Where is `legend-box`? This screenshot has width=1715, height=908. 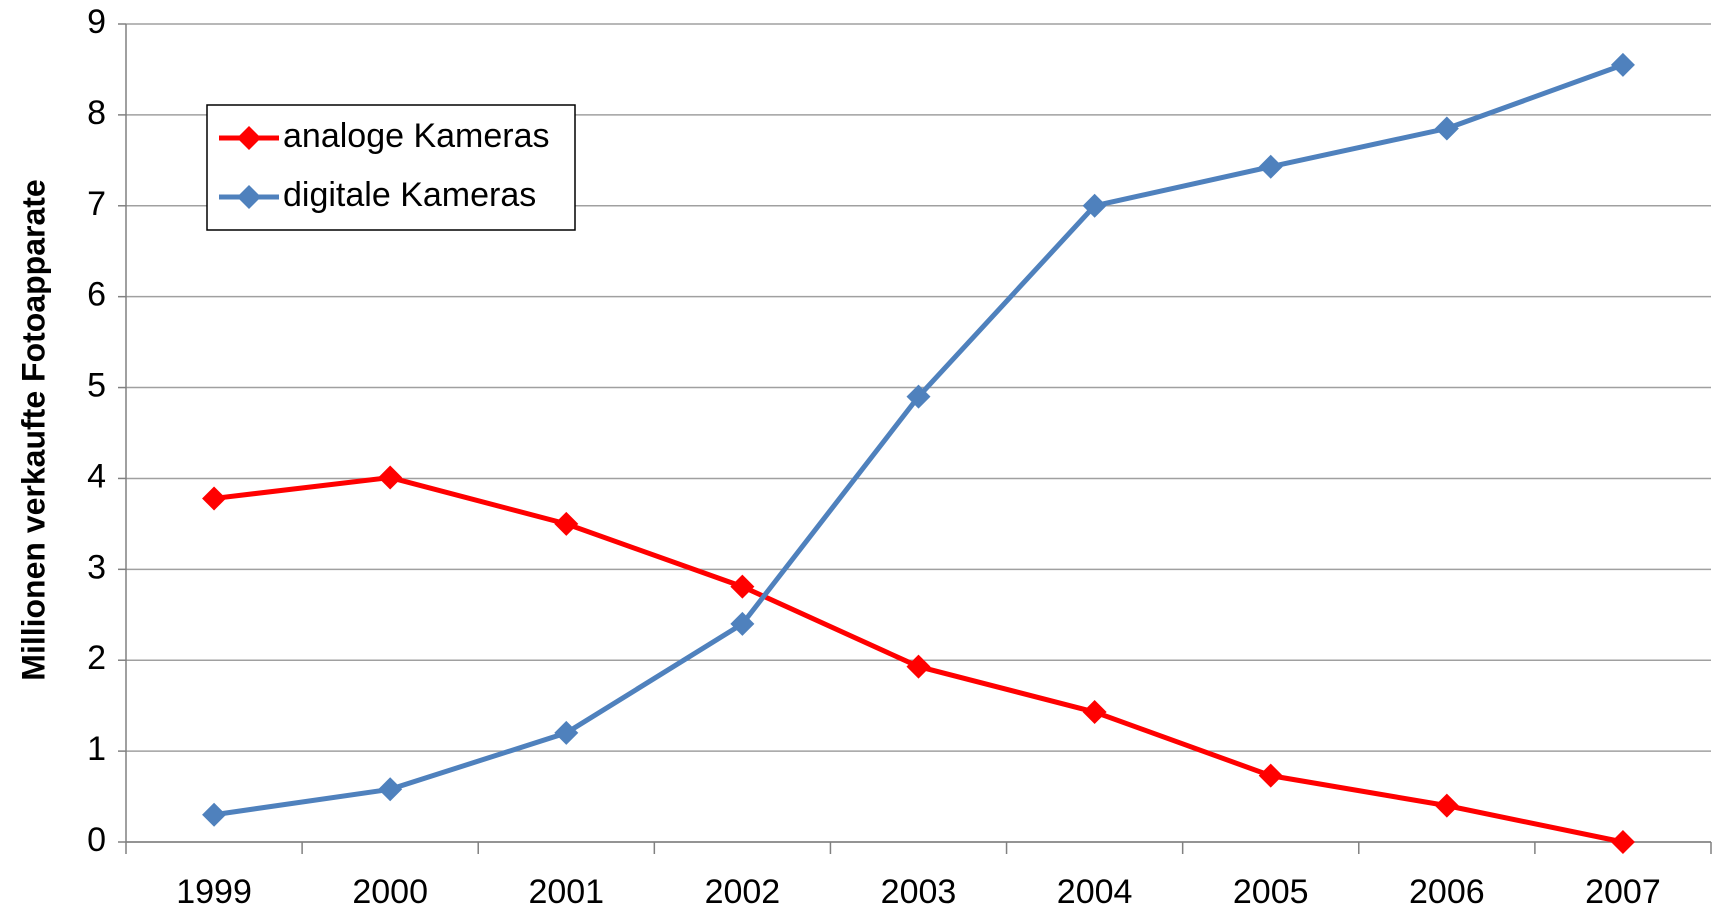 legend-box is located at coordinates (391, 167).